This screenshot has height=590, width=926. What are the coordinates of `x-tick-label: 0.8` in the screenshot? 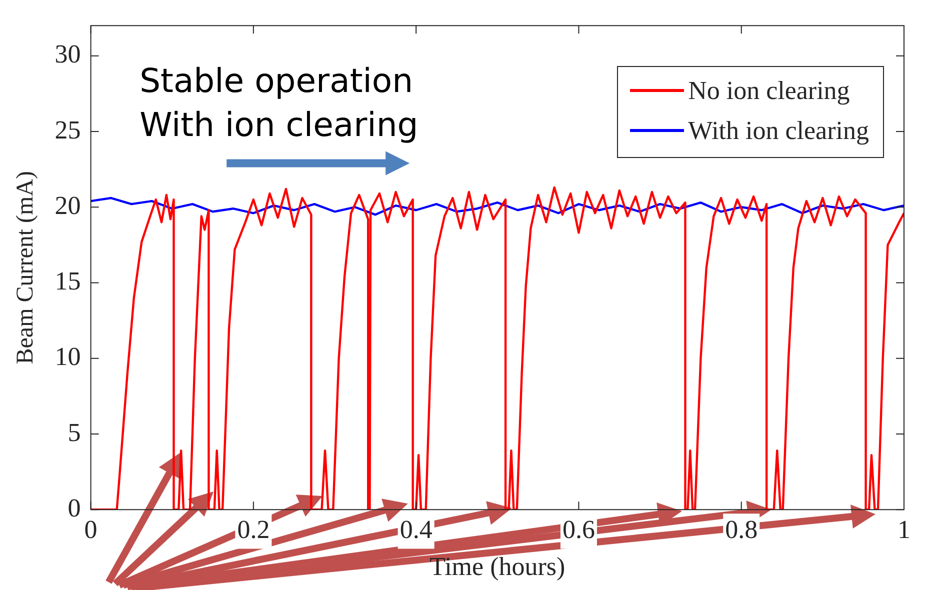 It's located at (741, 529).